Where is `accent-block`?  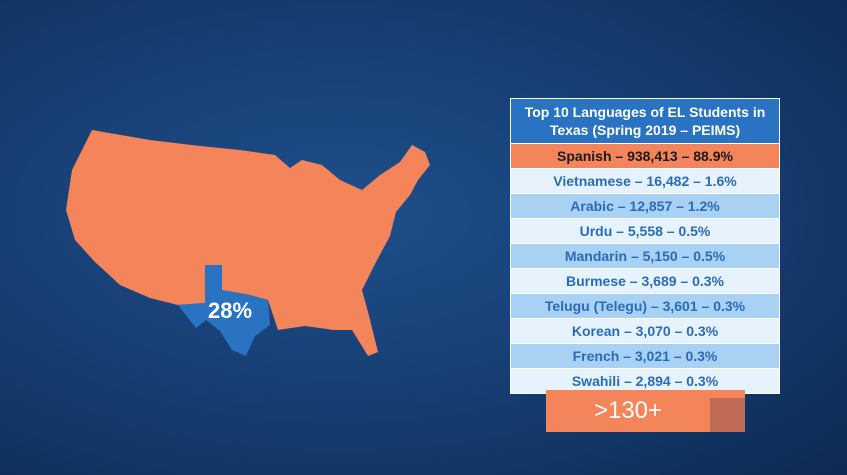 accent-block is located at coordinates (727, 415).